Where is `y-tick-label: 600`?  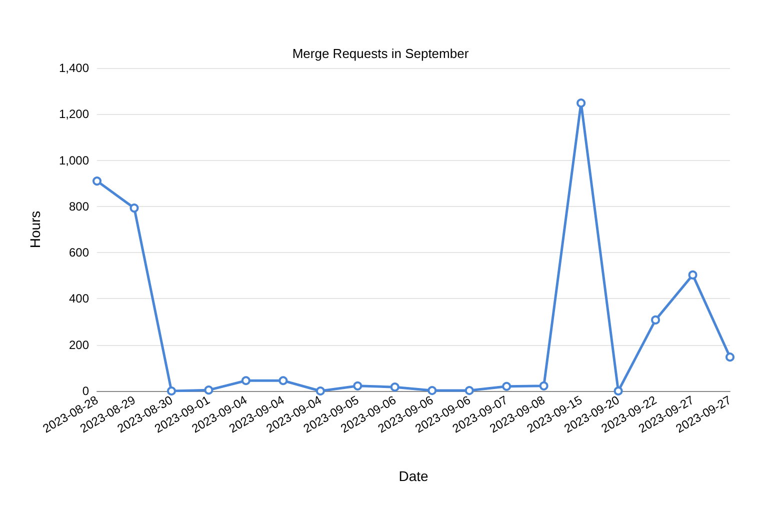
y-tick-label: 600 is located at coordinates (79, 253).